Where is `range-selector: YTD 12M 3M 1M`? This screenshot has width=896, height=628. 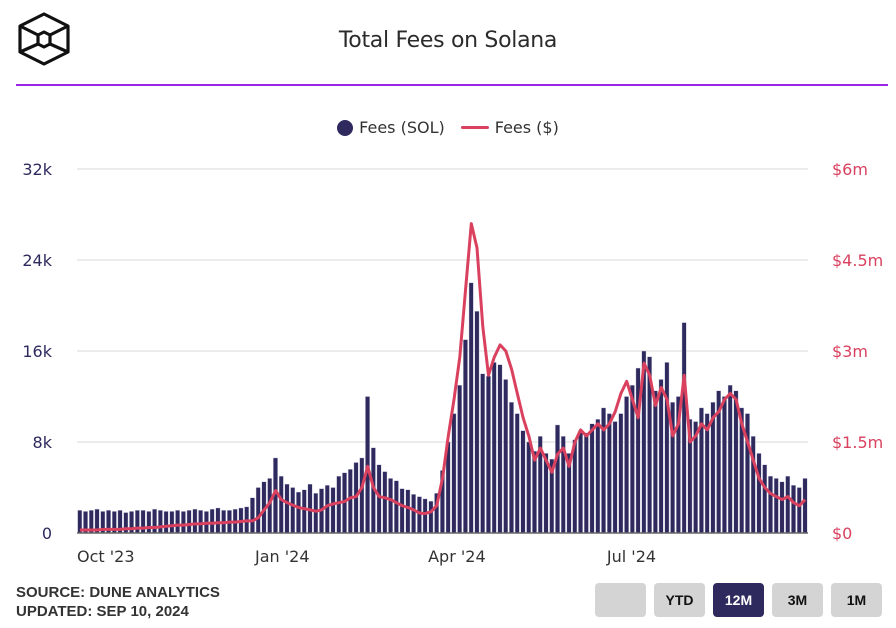
range-selector: YTD 12M 3M 1M is located at coordinates (738, 600).